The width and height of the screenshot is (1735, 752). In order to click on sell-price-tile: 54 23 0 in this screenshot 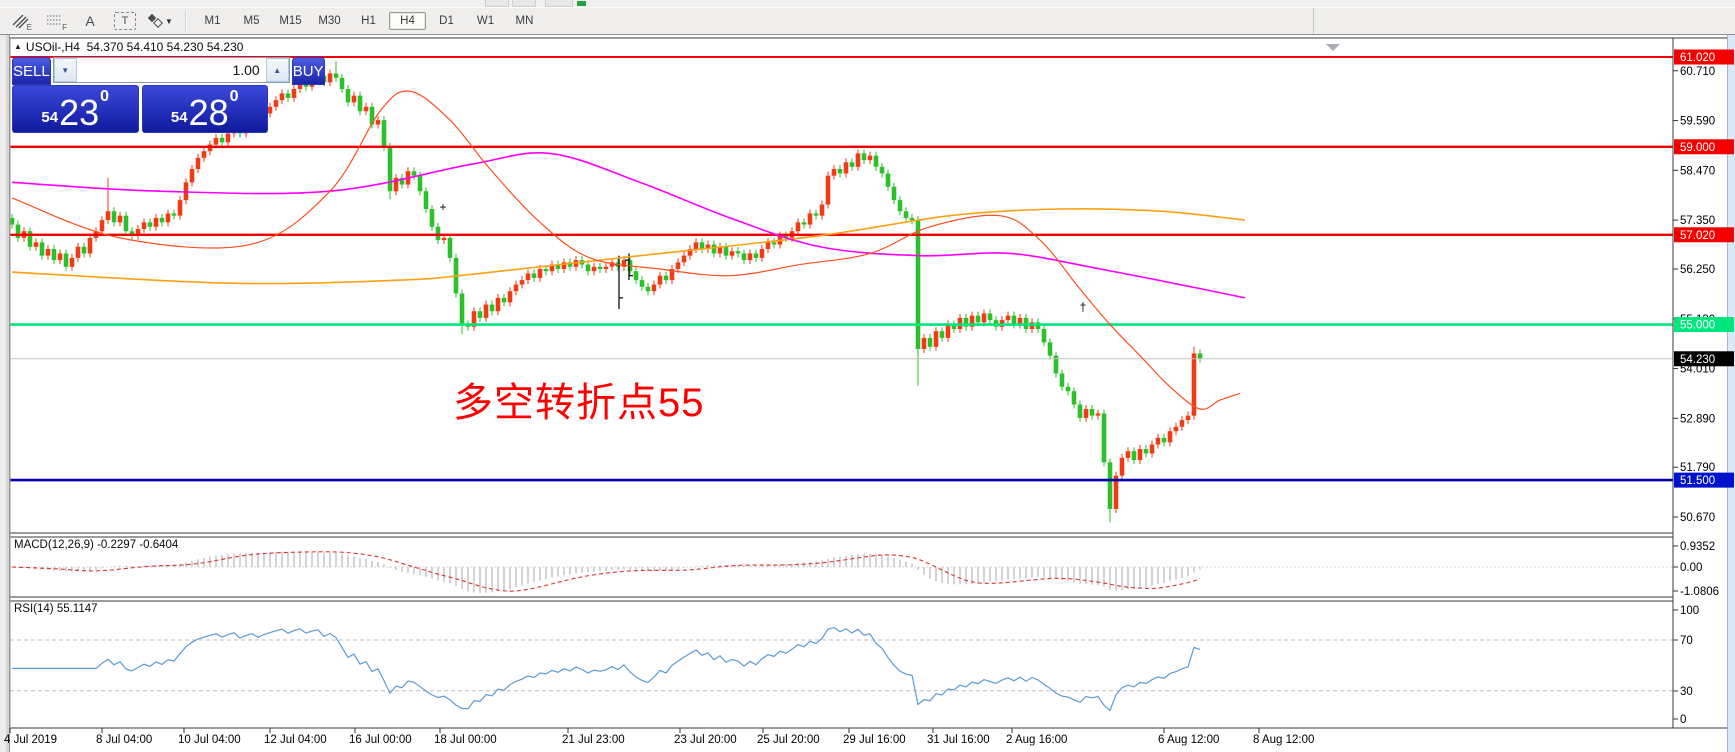, I will do `click(75, 109)`.